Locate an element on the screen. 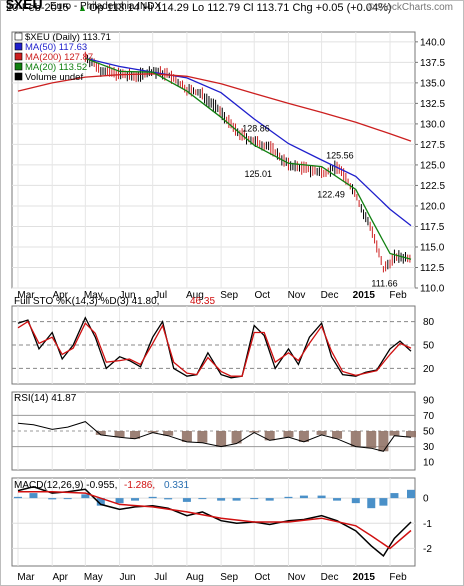 The image size is (464, 586). price-y-tick-label: 122.5 is located at coordinates (432, 186).